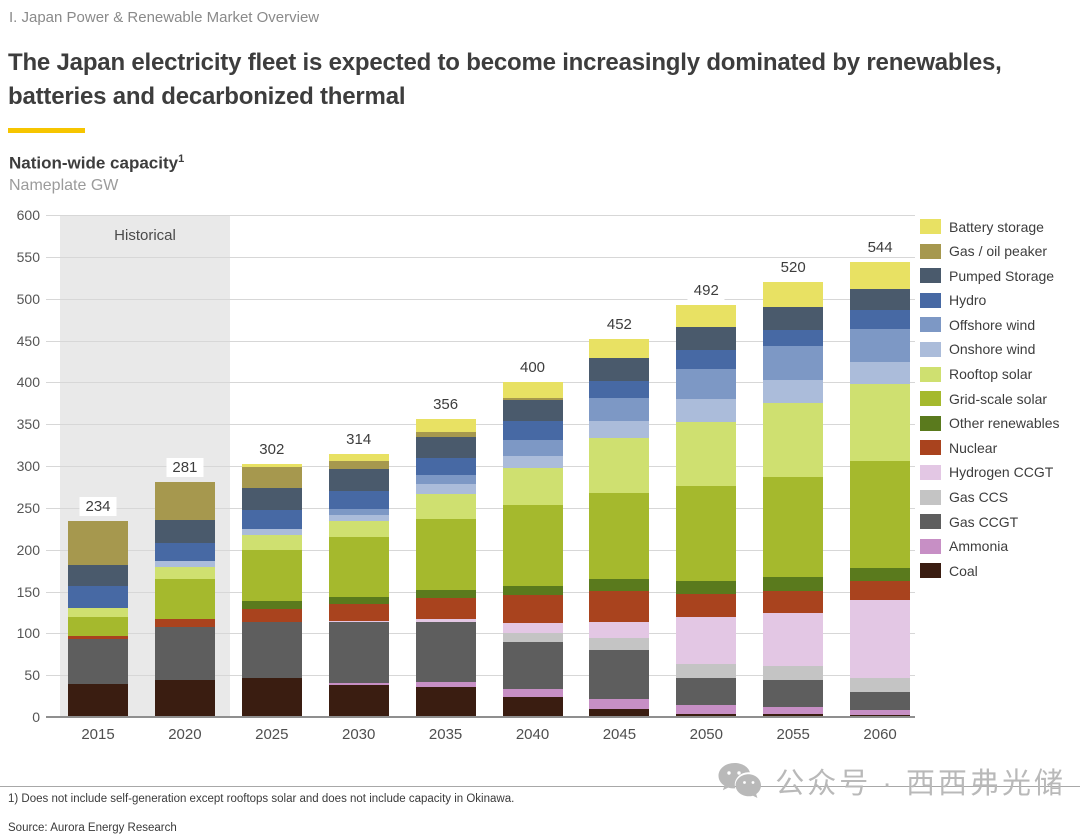 This screenshot has height=836, width=1080. Describe the element at coordinates (990, 423) in the screenshot. I see `legend-item-other-renewables: Other renewables` at that location.